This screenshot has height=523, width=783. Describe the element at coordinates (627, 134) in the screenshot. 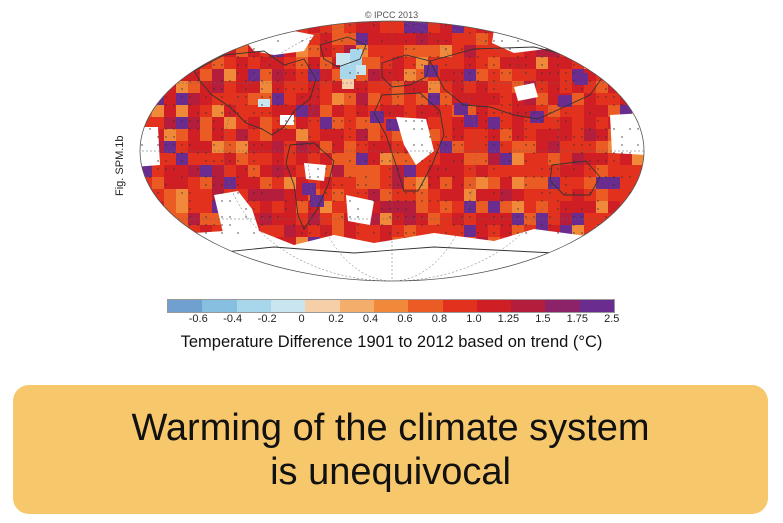

I see `nodata-east-pacific` at that location.